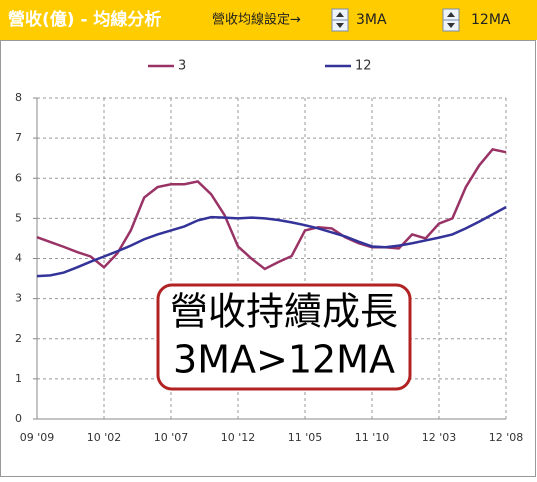 The height and width of the screenshot is (482, 537). What do you see at coordinates (18, 97) in the screenshot?
I see `y-tick-label: 8` at bounding box center [18, 97].